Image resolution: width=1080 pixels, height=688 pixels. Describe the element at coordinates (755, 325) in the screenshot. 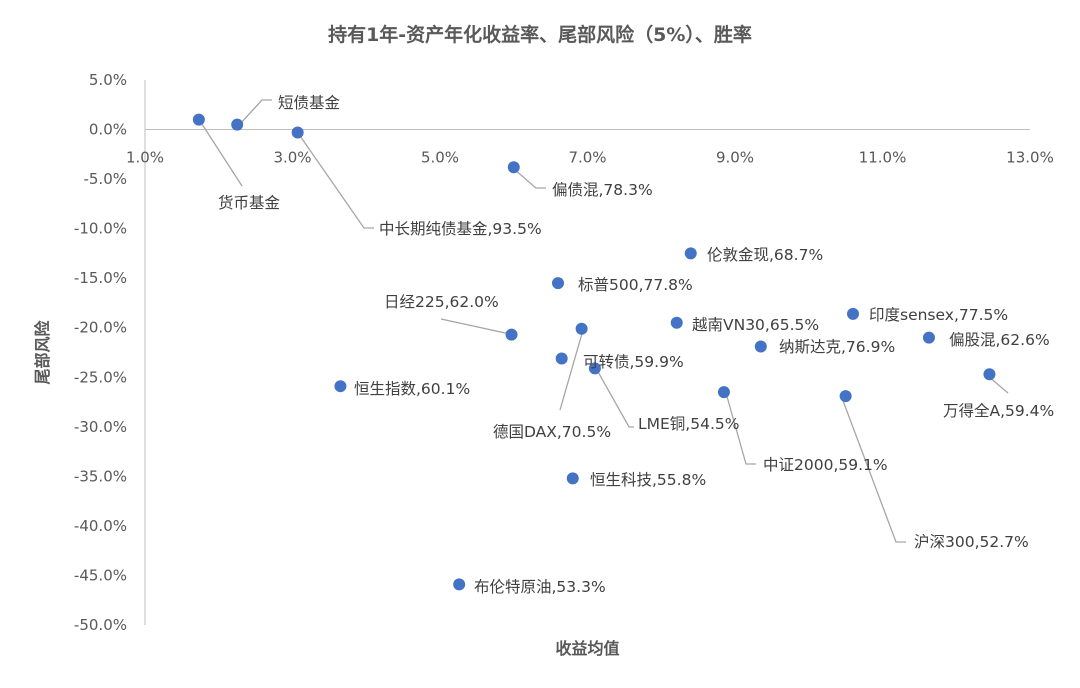

I see `data-label: 越南VN30,65.5%` at that location.